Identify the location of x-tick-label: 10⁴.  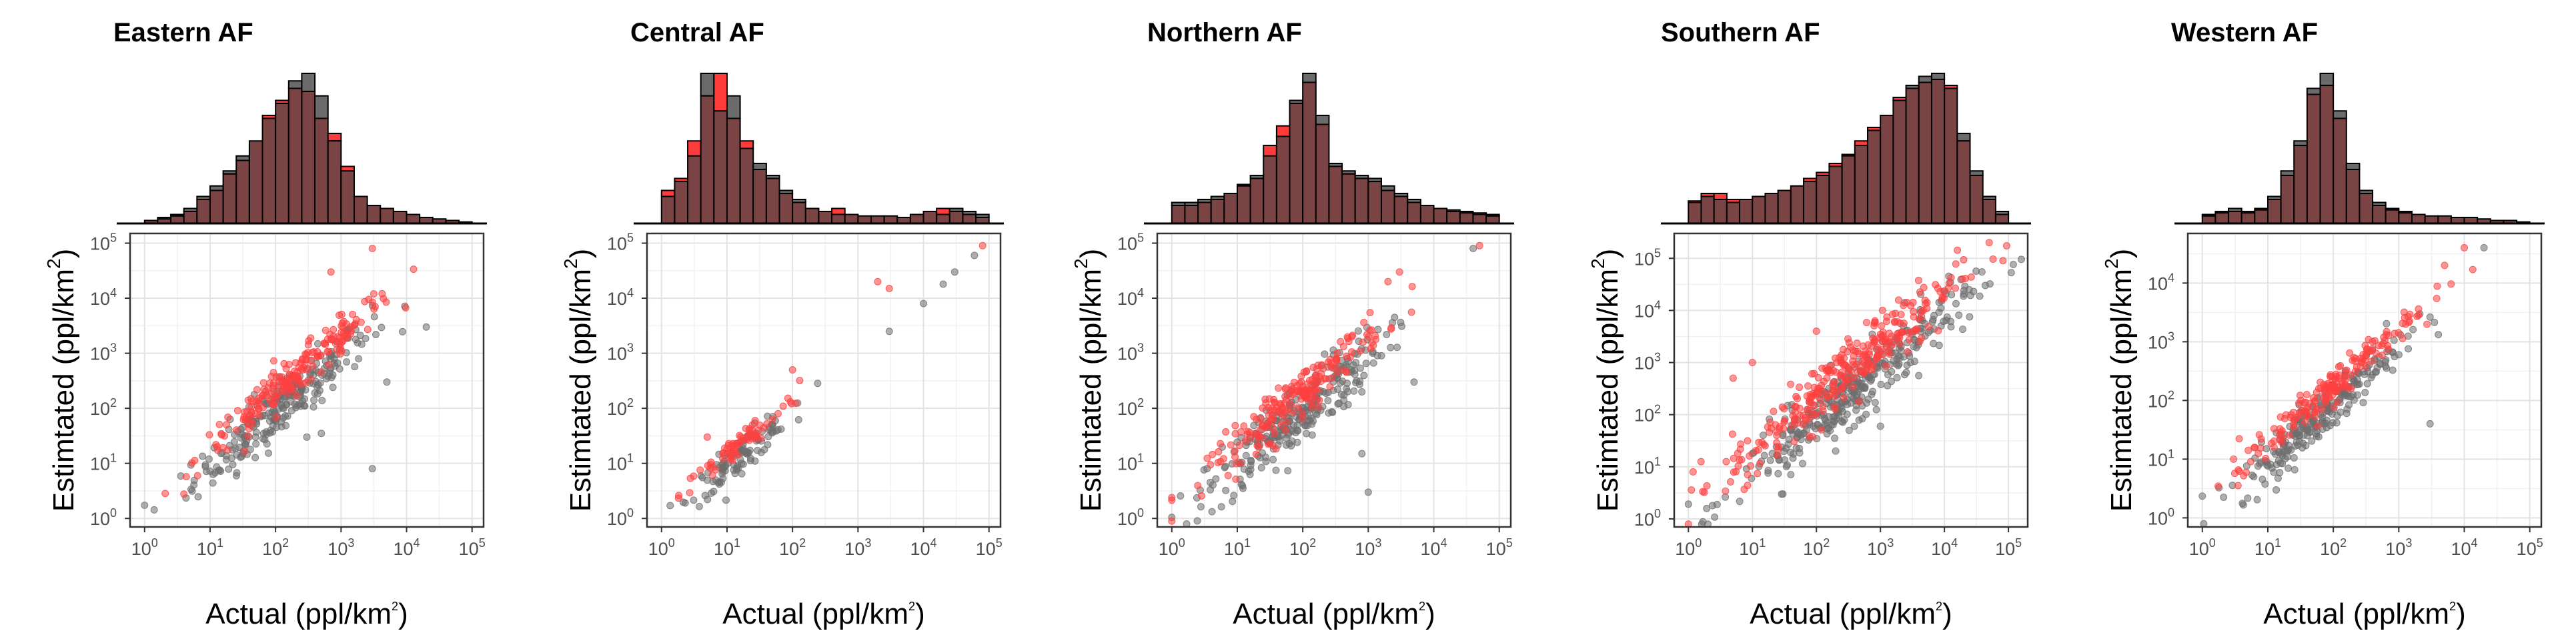
(1945, 547).